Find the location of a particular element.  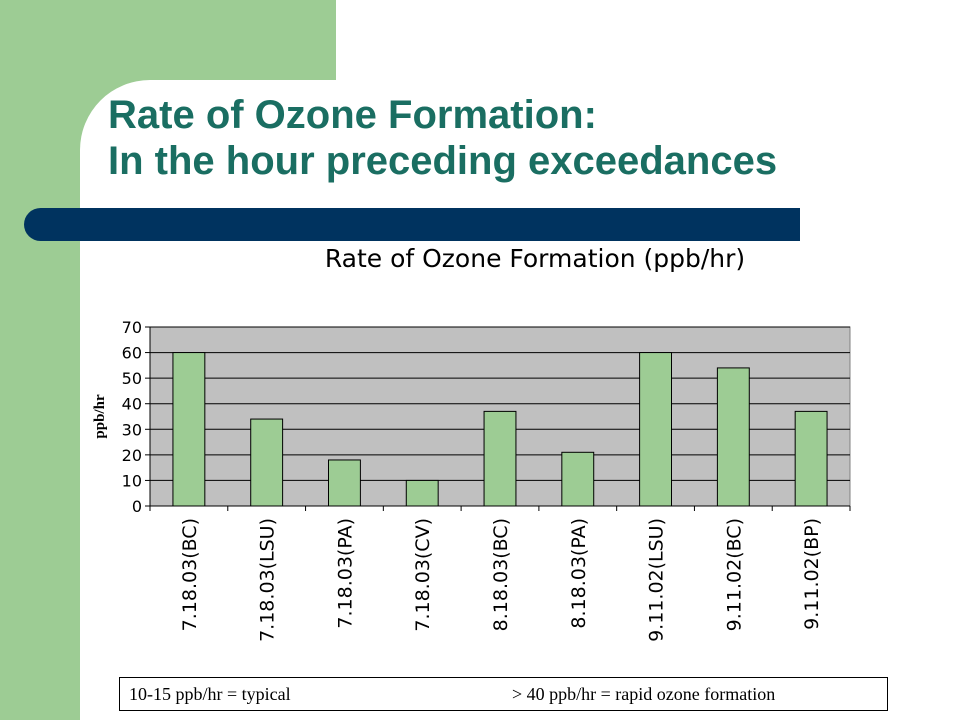

x-tick-label: 9.11.02(BC) is located at coordinates (734, 574).